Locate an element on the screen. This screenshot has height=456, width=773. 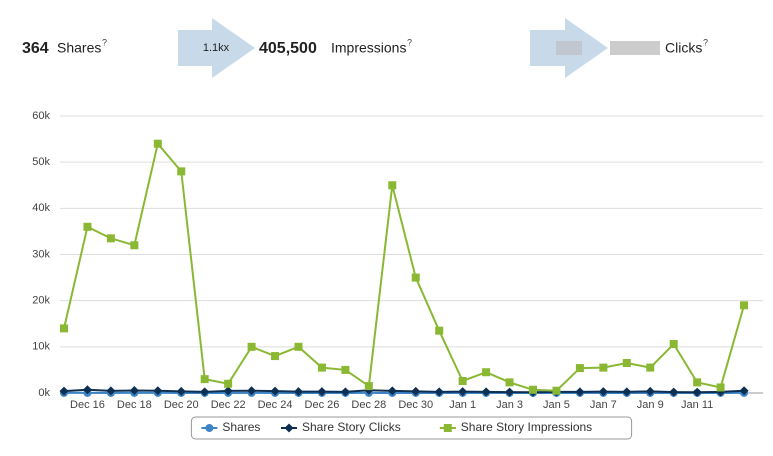
x-tick-label: Jan 1 is located at coordinates (462, 405).